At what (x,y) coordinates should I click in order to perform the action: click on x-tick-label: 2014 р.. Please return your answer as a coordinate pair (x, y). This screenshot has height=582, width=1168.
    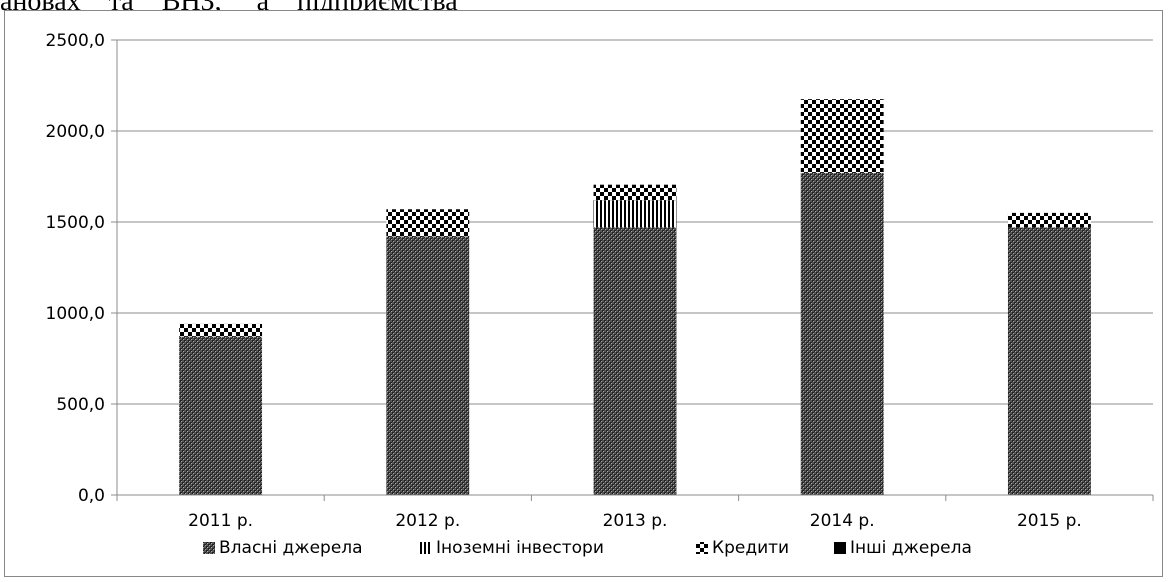
    Looking at the image, I should click on (842, 521).